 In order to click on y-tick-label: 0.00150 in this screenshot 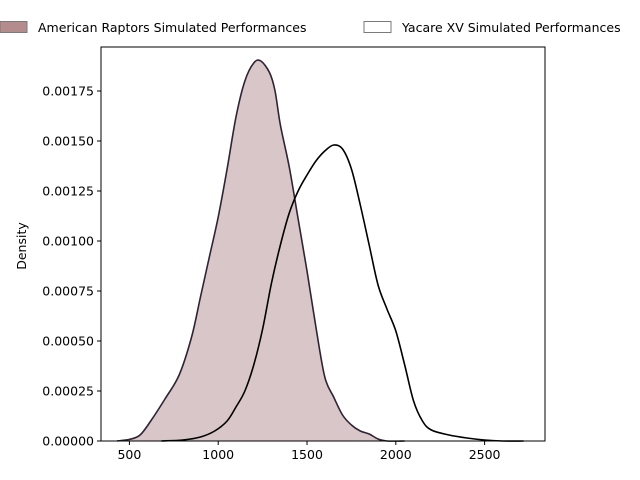, I will do `click(68, 141)`.